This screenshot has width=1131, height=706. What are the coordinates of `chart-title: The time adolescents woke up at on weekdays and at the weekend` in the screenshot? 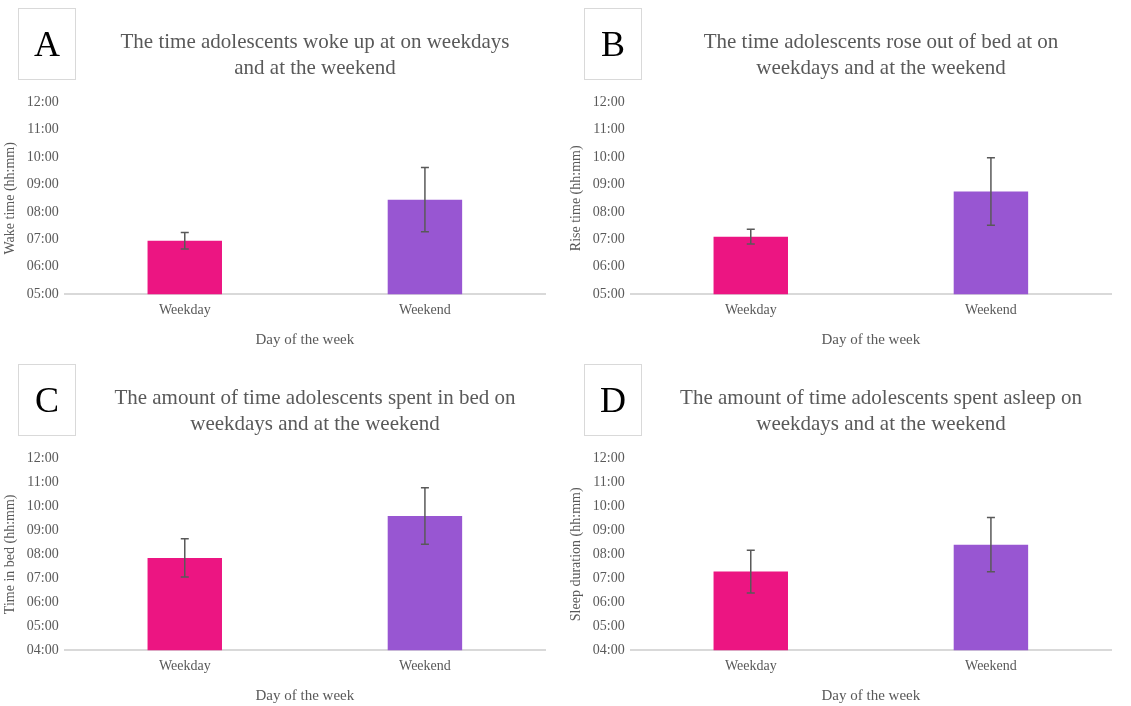 It's located at (315, 54).